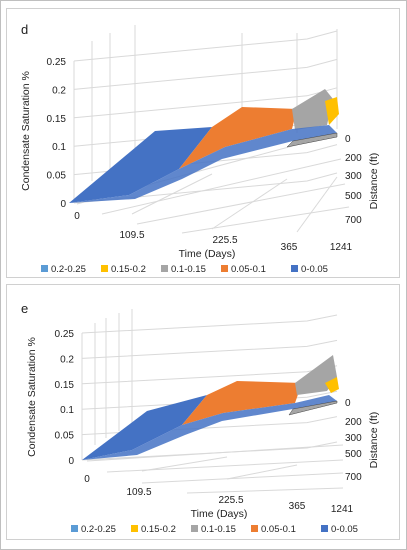 The image size is (407, 550). What do you see at coordinates (24, 29) in the screenshot?
I see `panel-letter: d` at bounding box center [24, 29].